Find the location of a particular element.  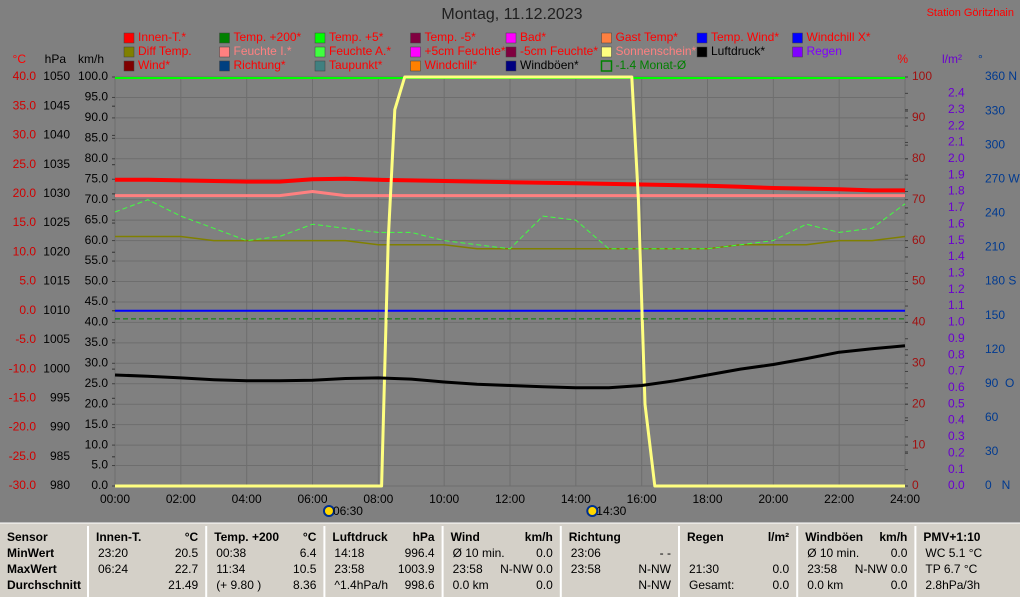

y-tick-label: 25.0 is located at coordinates (25, 164).